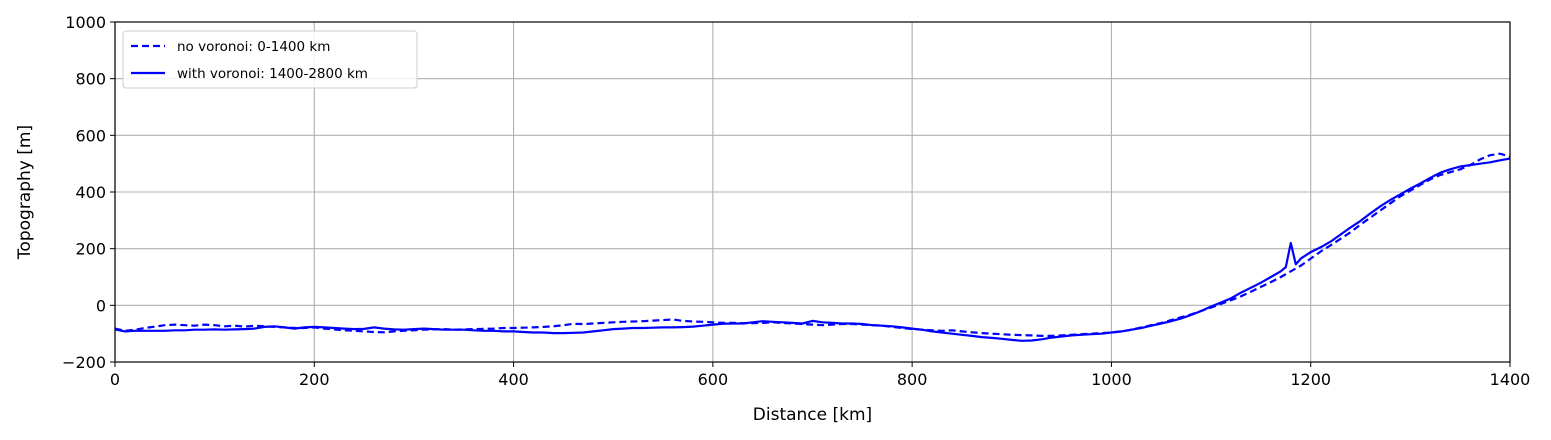  I want to click on x-tick-label: 200, so click(314, 379).